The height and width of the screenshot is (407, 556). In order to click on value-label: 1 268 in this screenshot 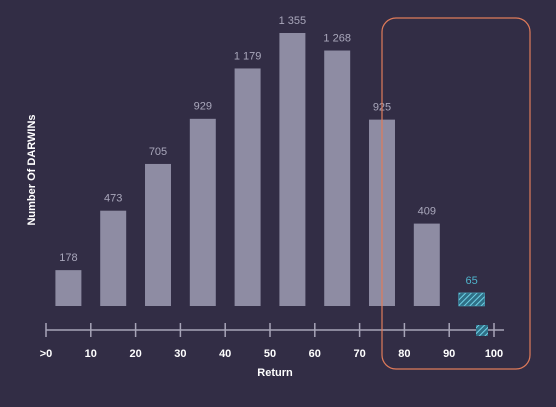, I will do `click(337, 38)`.